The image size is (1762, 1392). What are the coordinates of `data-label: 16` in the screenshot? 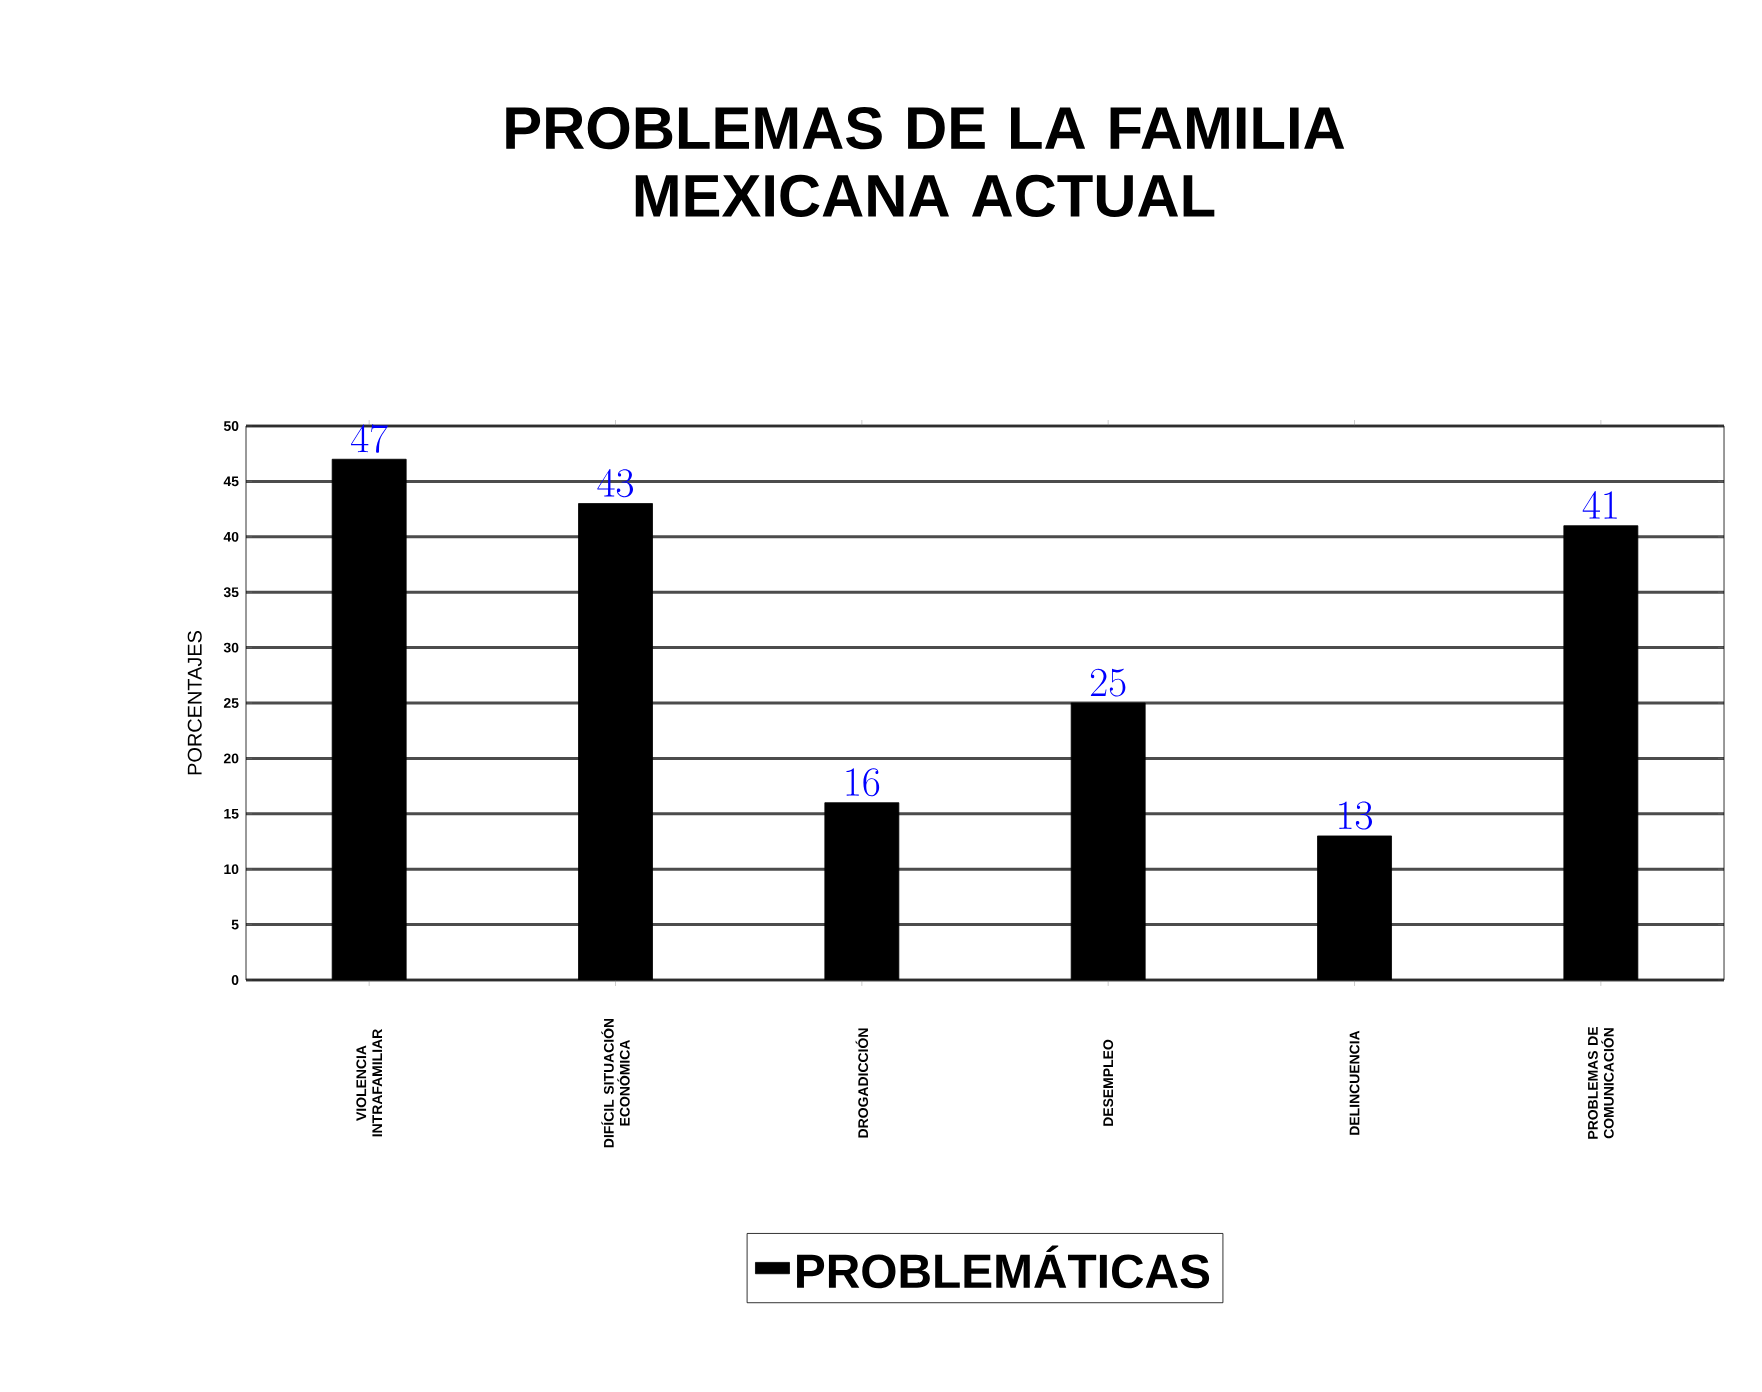 It's located at (863, 782).